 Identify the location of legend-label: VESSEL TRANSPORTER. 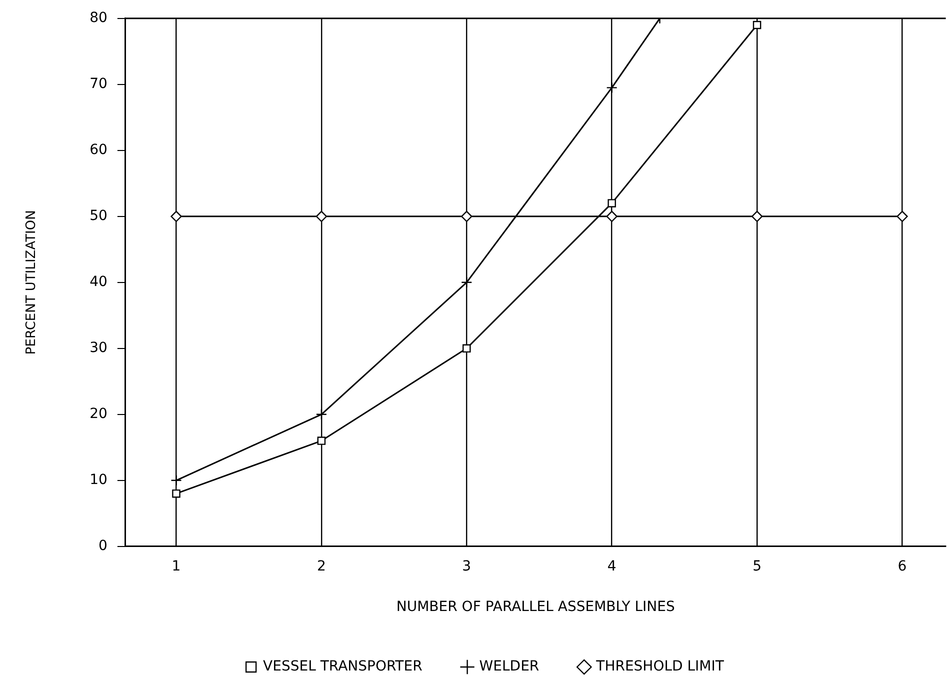
(343, 666).